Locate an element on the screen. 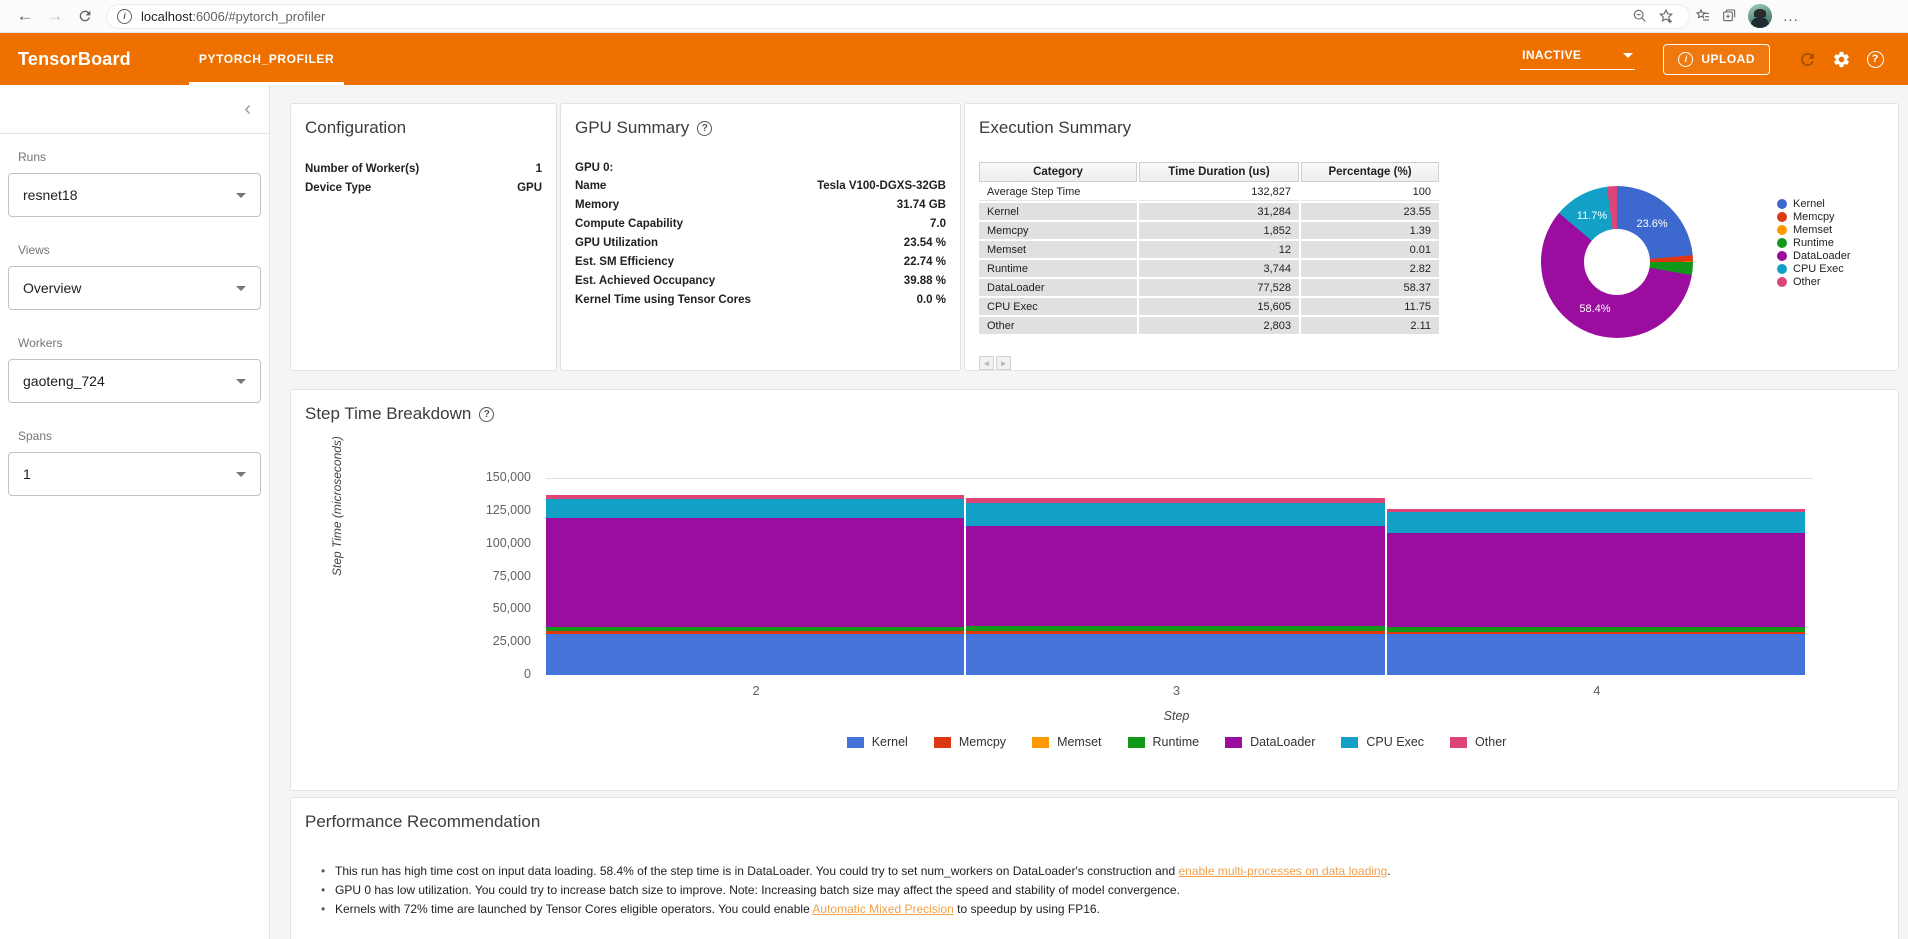 The image size is (1908, 939). info-row: Kernel Time using Tensor Cores 0.0 % is located at coordinates (760, 300).